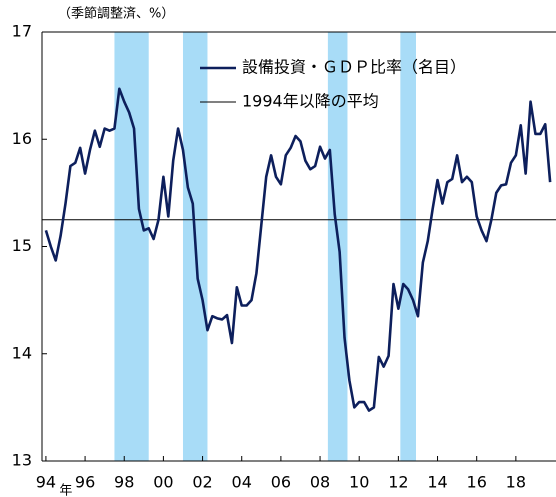  Describe the element at coordinates (516, 482) in the screenshot. I see `x-tick-label: 18` at that location.